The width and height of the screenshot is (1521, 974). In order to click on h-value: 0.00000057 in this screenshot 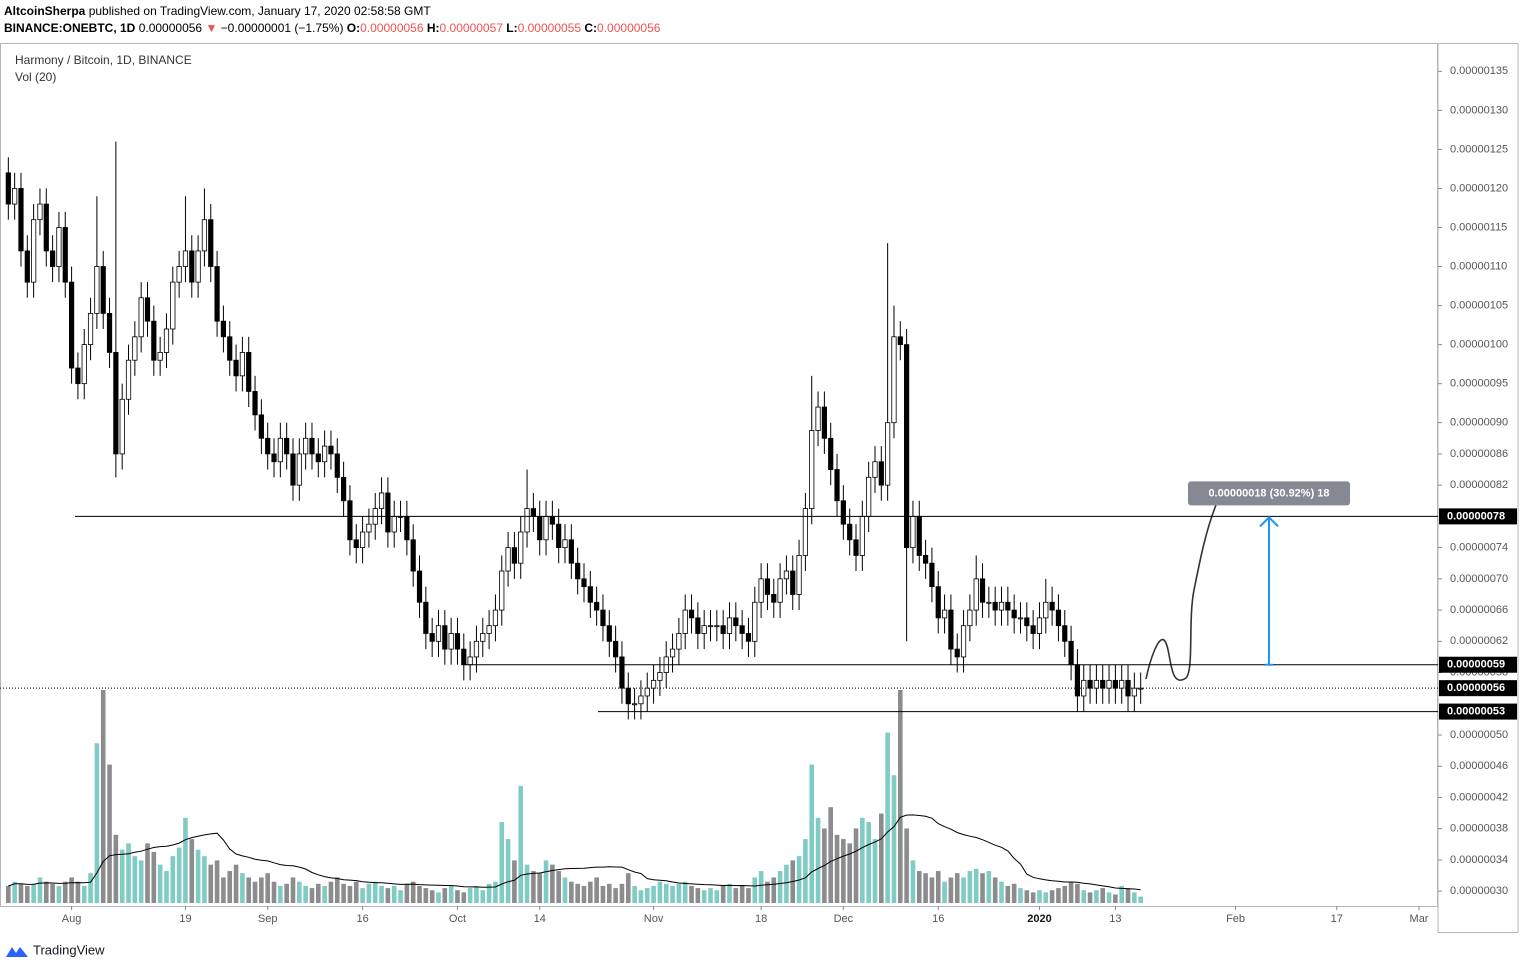, I will do `click(472, 28)`.